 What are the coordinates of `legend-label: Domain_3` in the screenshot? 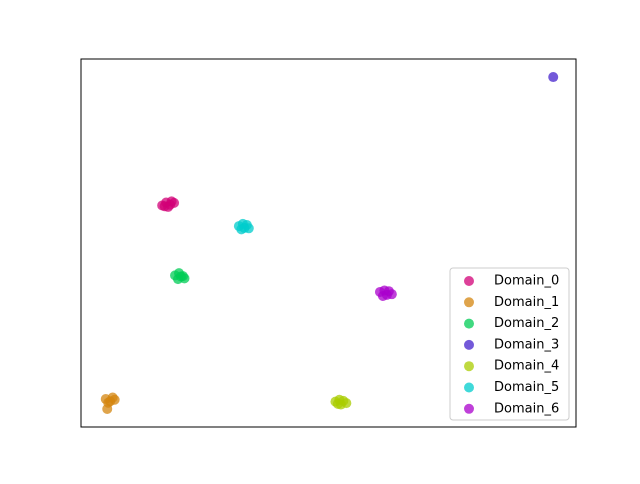 It's located at (526, 344).